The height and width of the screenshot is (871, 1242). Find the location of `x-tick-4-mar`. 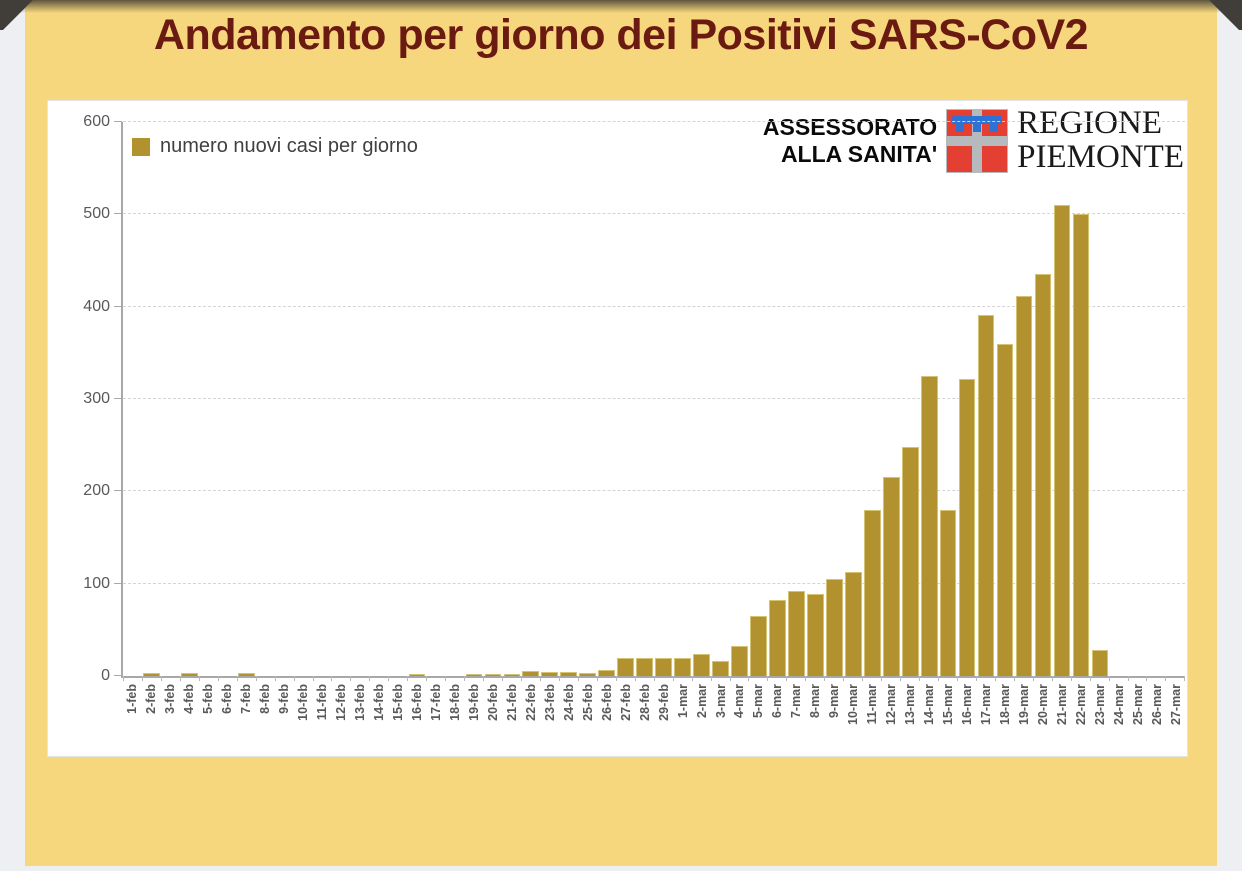

x-tick-4-mar is located at coordinates (740, 678).